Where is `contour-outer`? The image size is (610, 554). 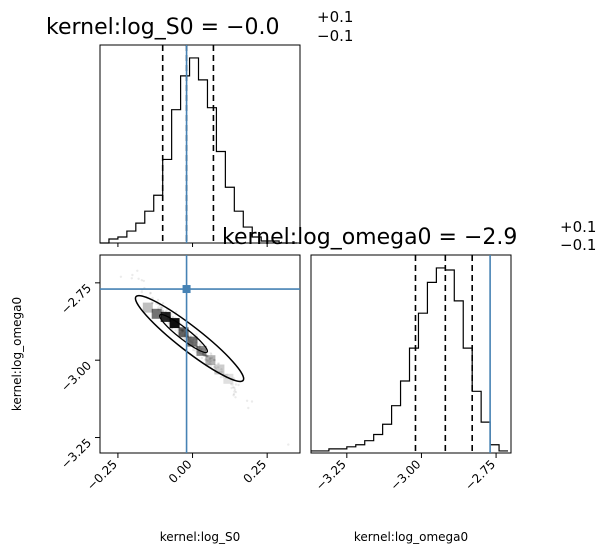 contour-outer is located at coordinates (189, 338).